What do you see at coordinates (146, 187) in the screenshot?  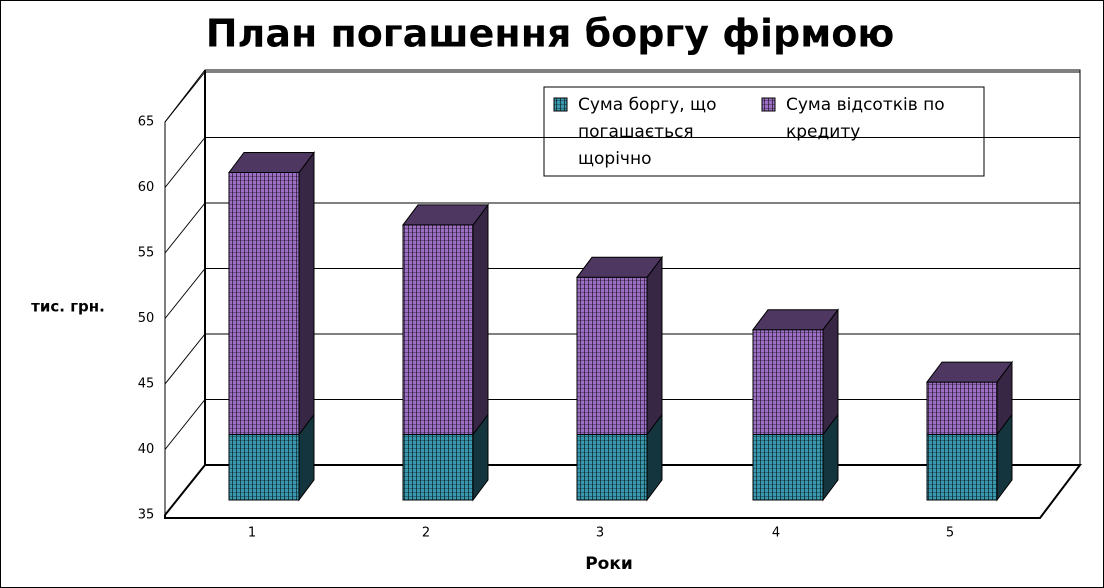 I see `y-tick-label: 60` at bounding box center [146, 187].